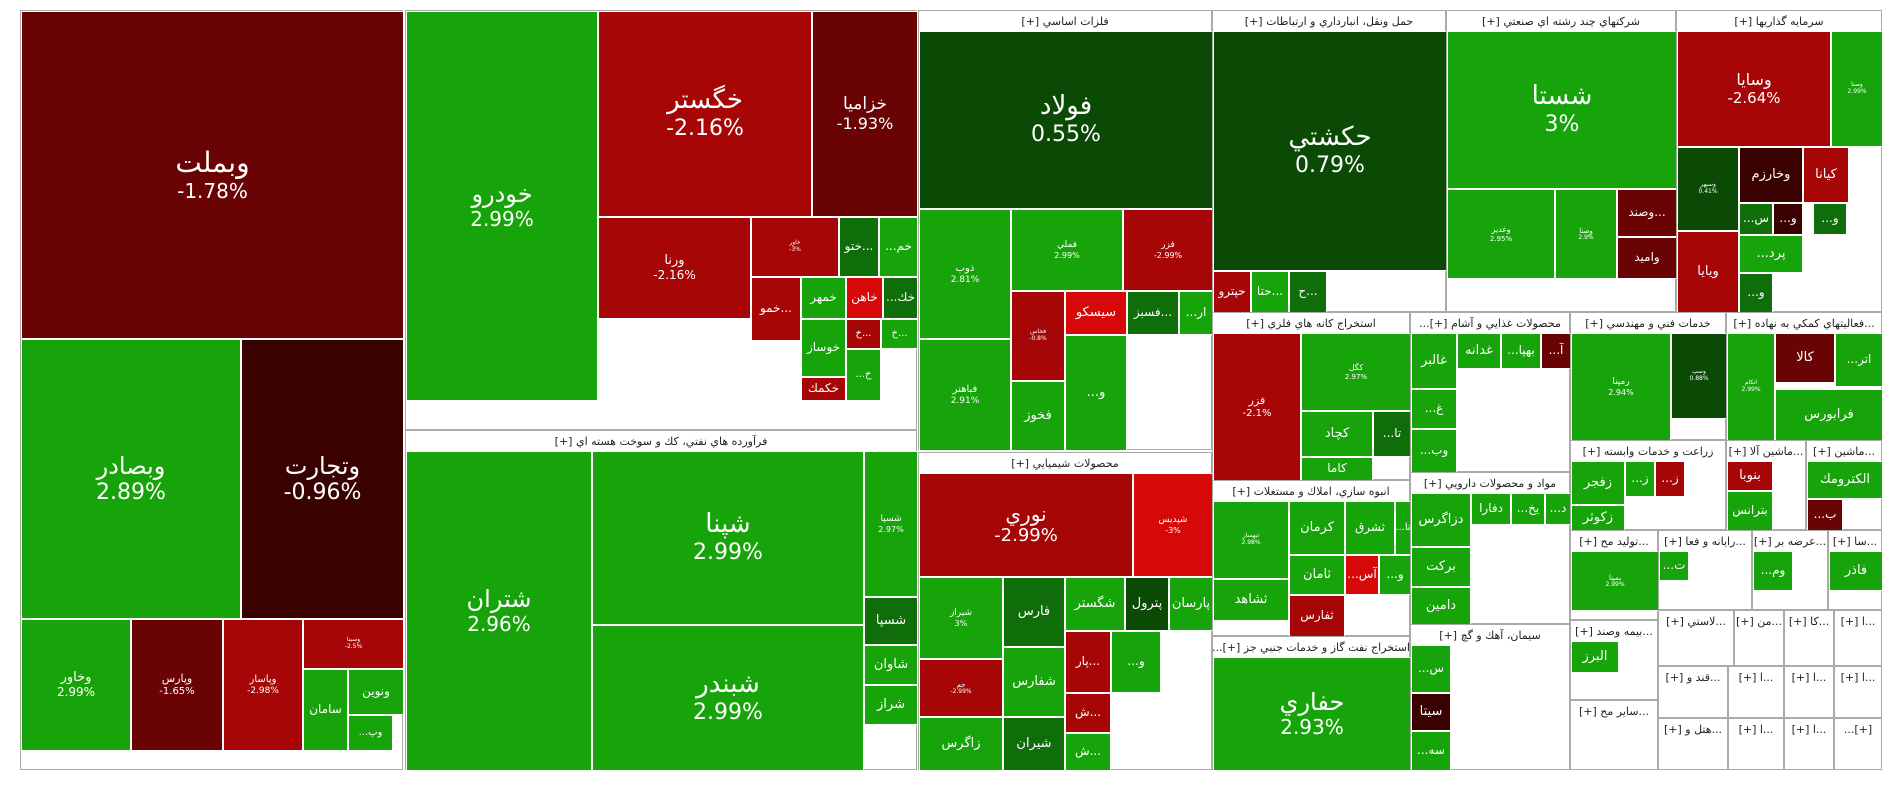  Describe the element at coordinates (1829, 415) in the screenshot. I see `stock-tile: فرابورس` at that location.